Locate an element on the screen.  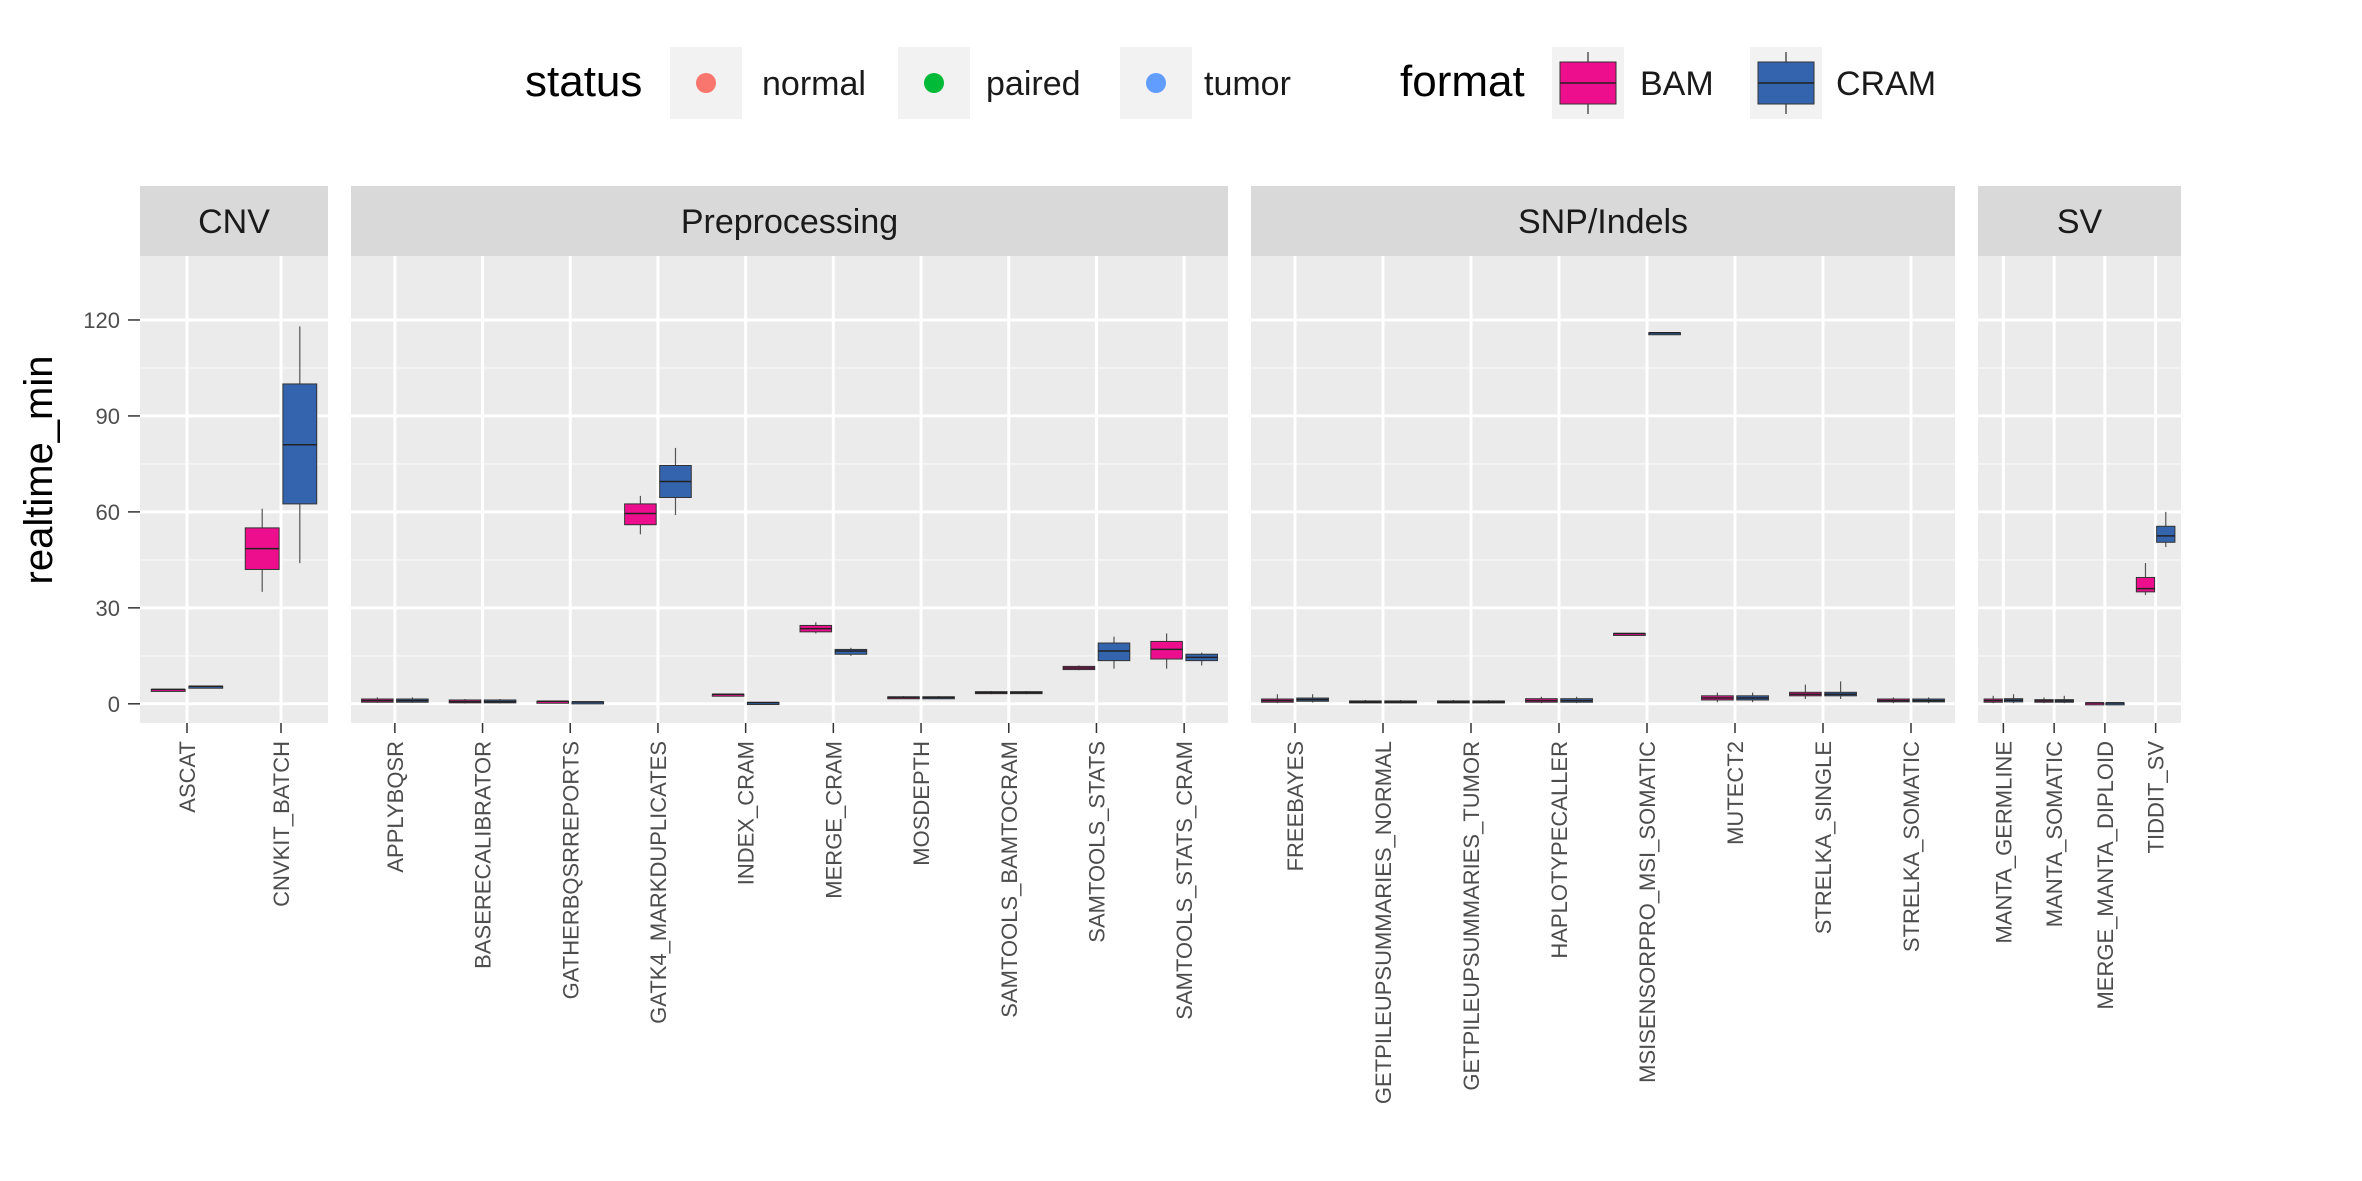
facet-strip-label: SV is located at coordinates (2080, 222).